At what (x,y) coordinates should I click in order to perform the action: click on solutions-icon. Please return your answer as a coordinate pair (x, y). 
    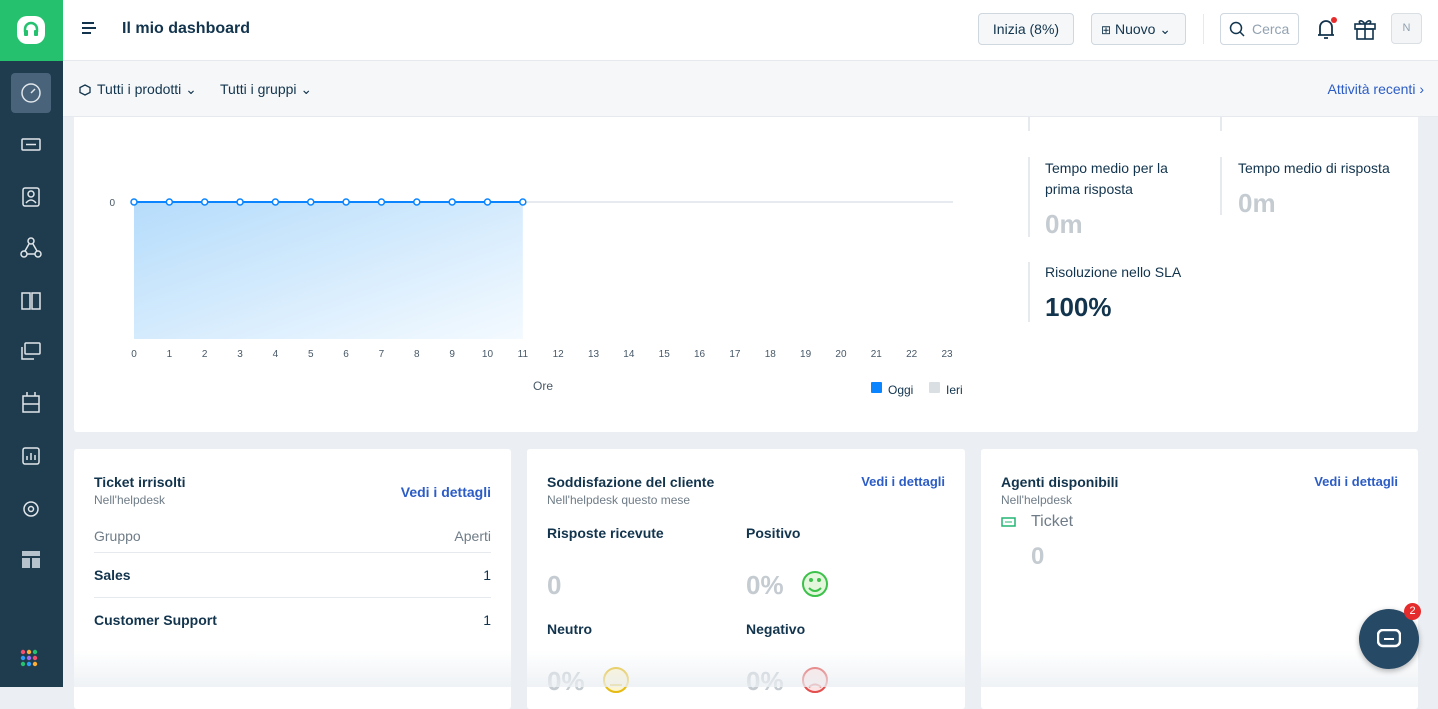
    Looking at the image, I should click on (31, 301).